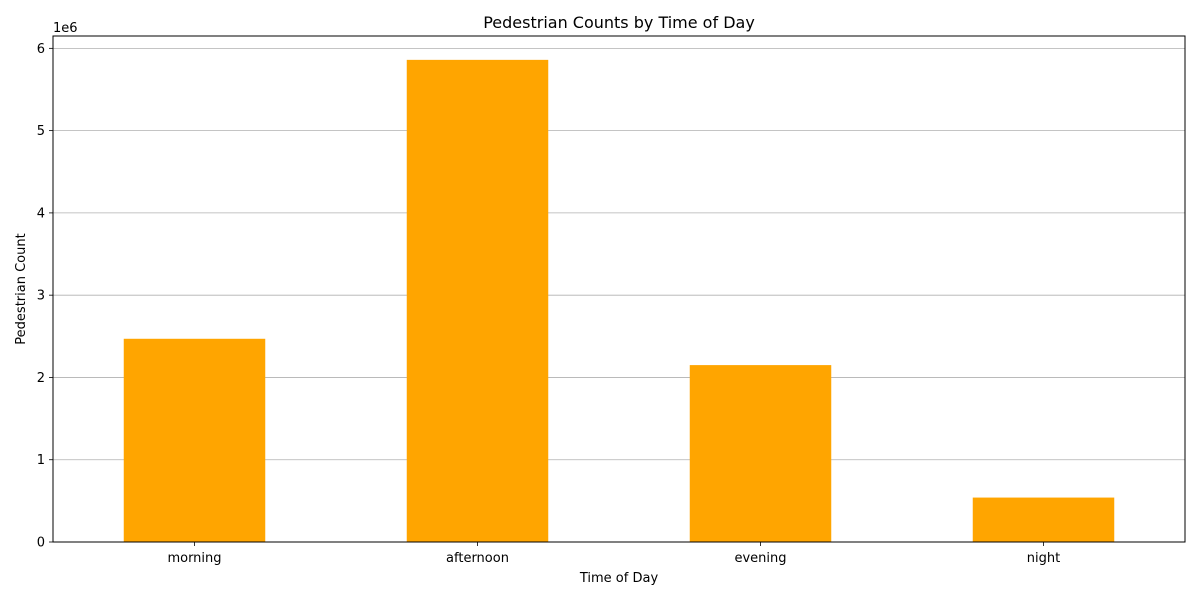  What do you see at coordinates (41, 213) in the screenshot?
I see `y-tick-label: 4` at bounding box center [41, 213].